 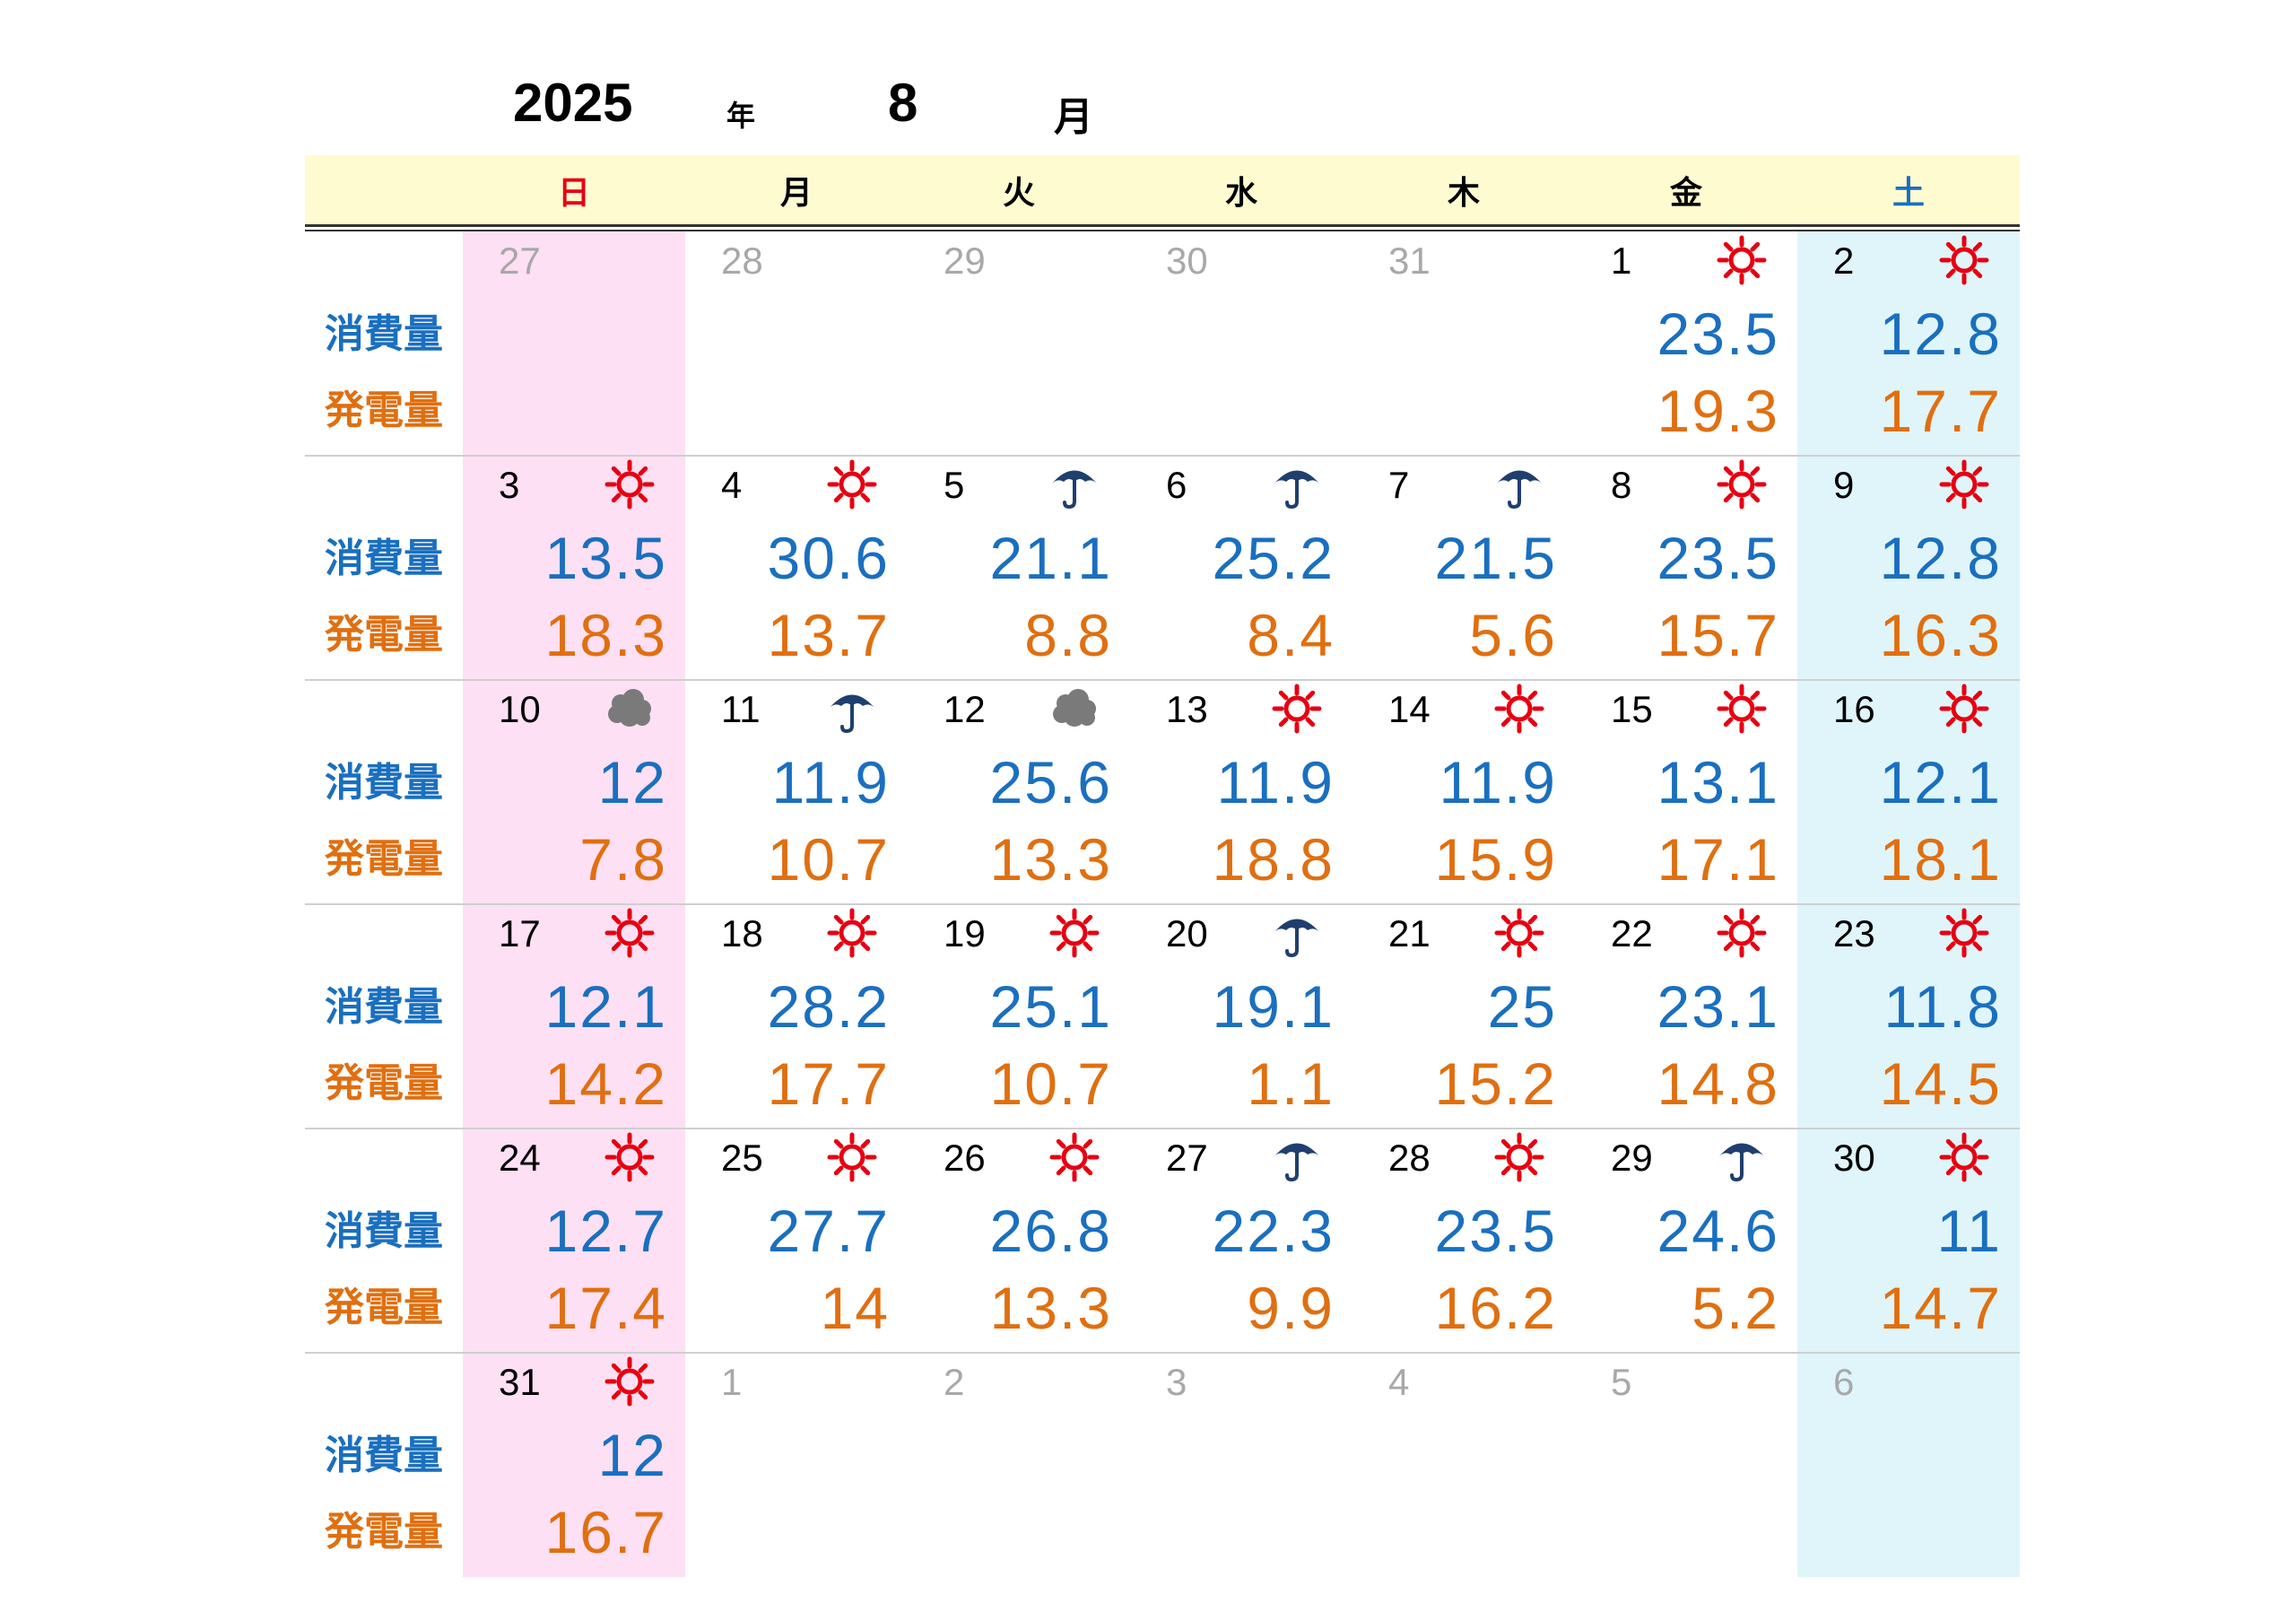 What do you see at coordinates (1718, 782) in the screenshot?
I see `consumption-value: 13.1` at bounding box center [1718, 782].